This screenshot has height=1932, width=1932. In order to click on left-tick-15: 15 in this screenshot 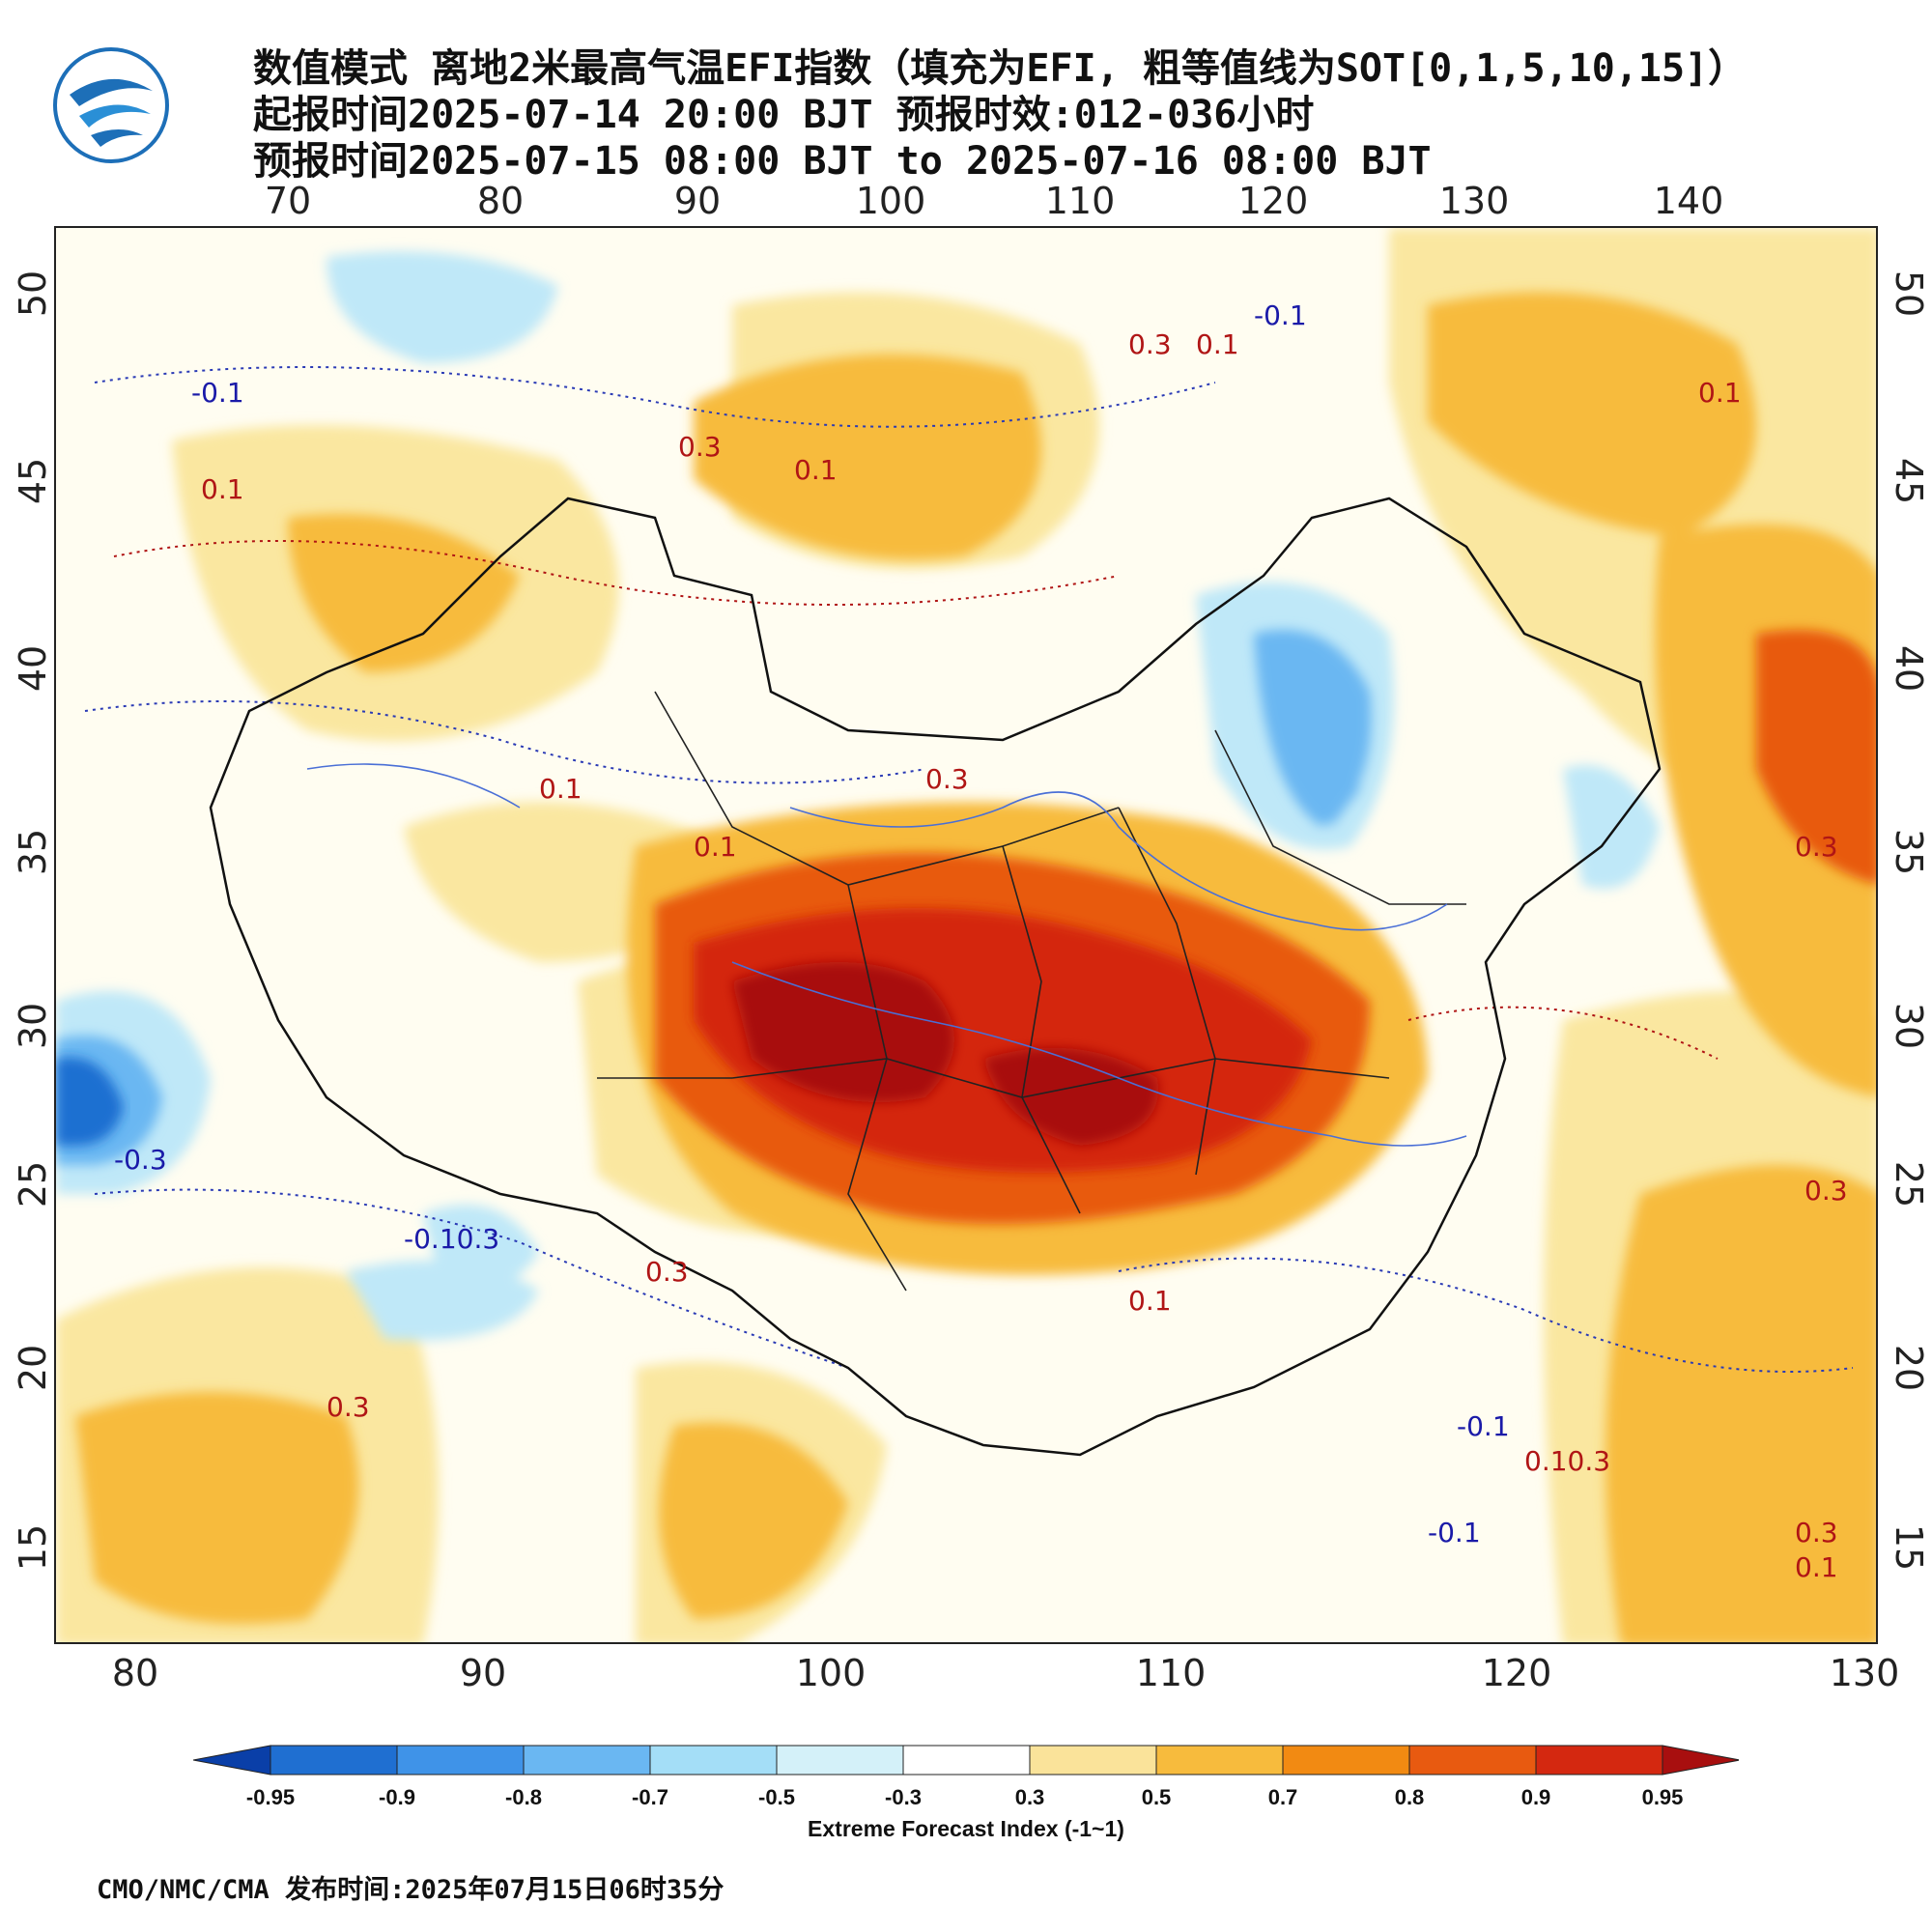, I will do `click(33, 1547)`.